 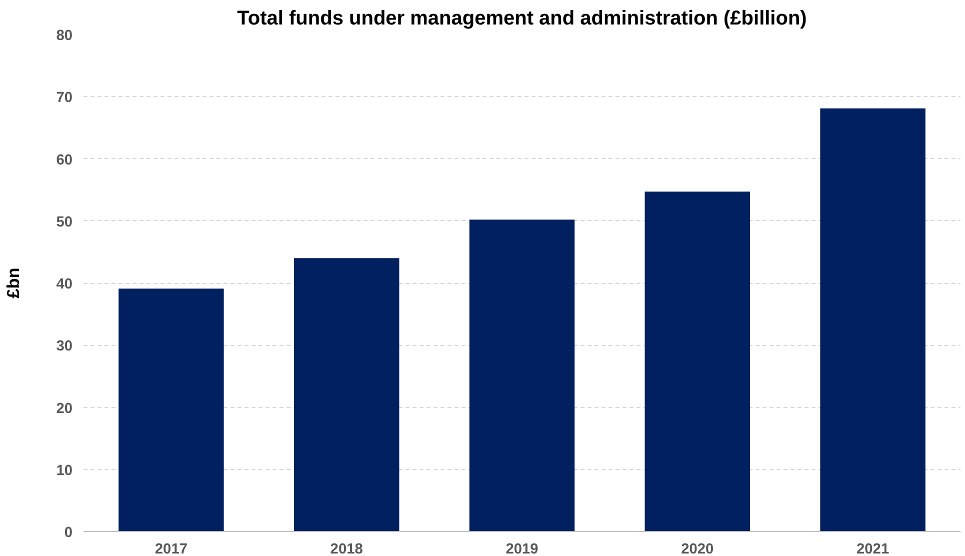 What do you see at coordinates (873, 549) in the screenshot?
I see `x-tick-label: 2021` at bounding box center [873, 549].